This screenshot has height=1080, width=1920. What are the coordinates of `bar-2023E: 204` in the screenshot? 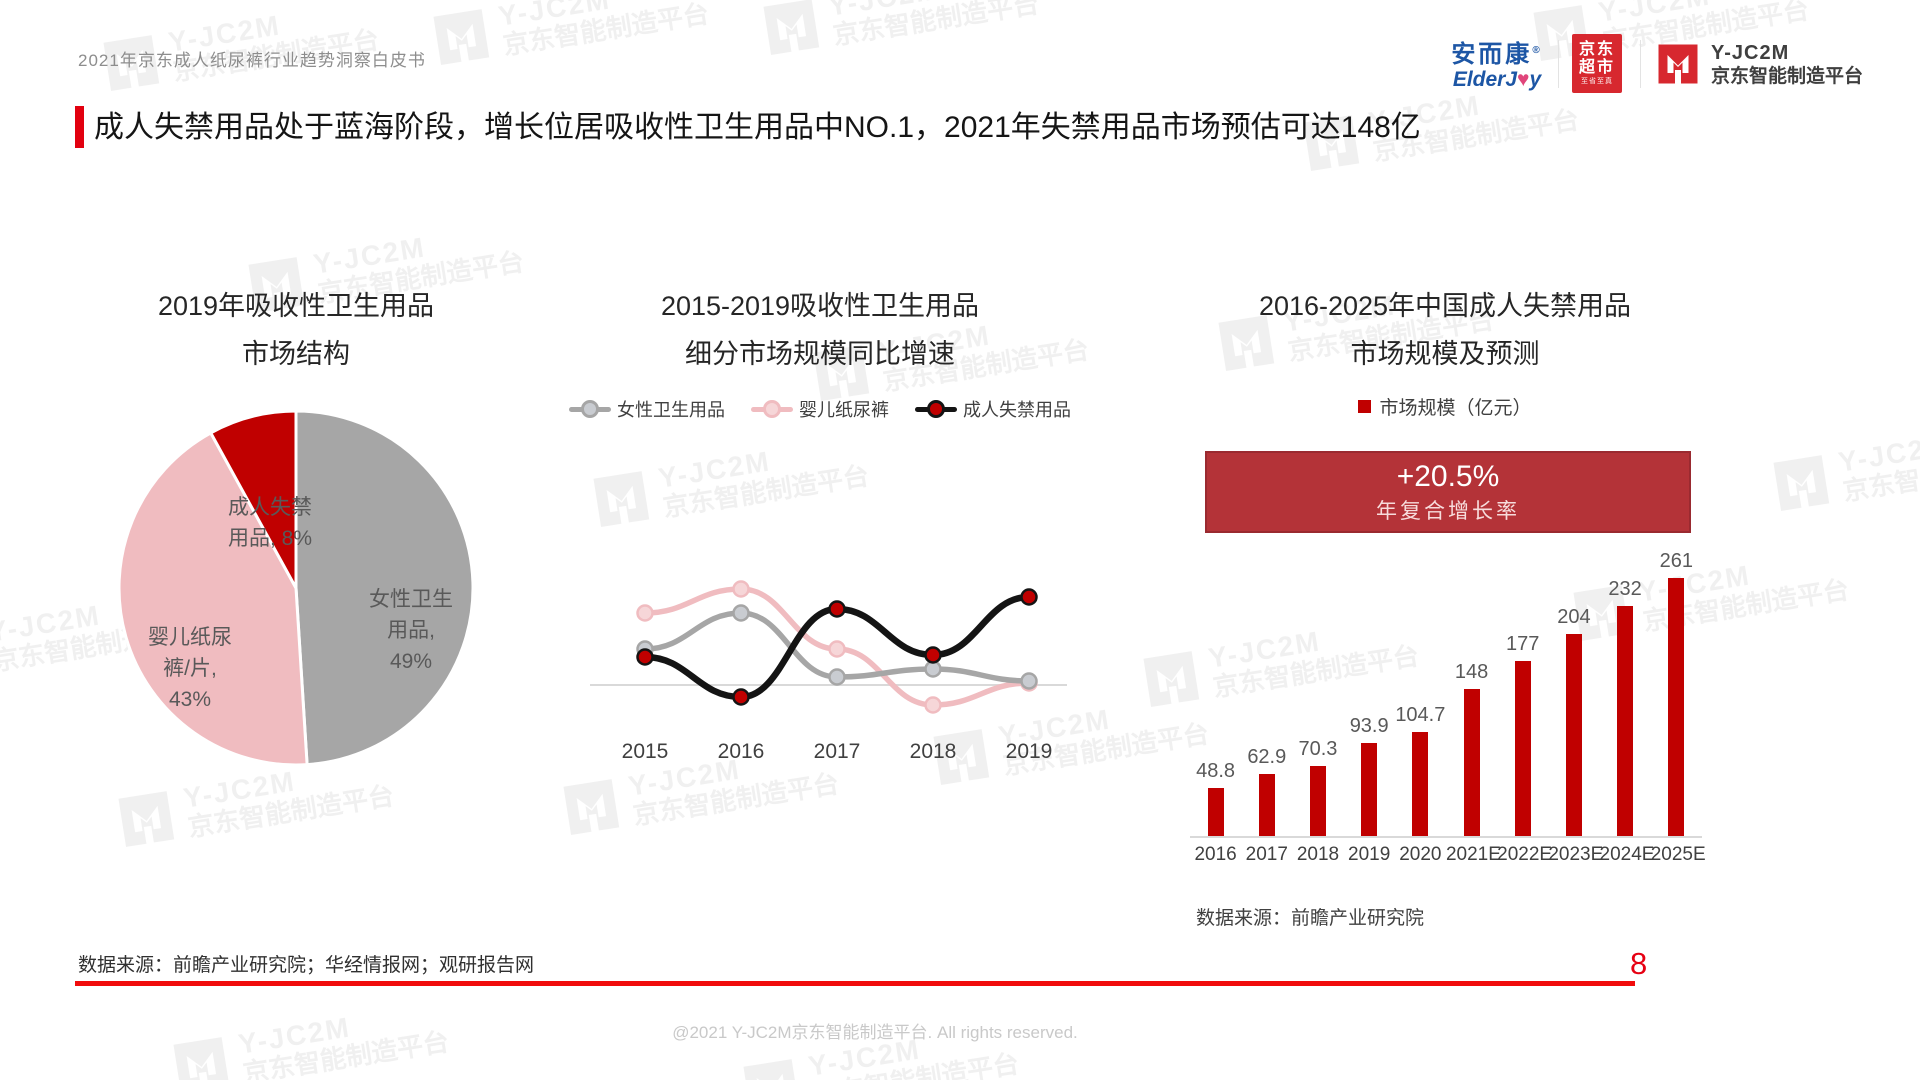 It's located at (1573, 691).